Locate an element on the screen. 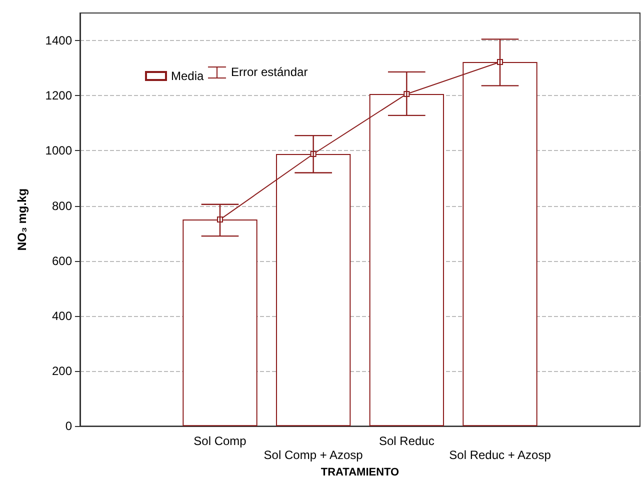 The image size is (642, 483). y-tick-label: 1400 is located at coordinates (58, 41).